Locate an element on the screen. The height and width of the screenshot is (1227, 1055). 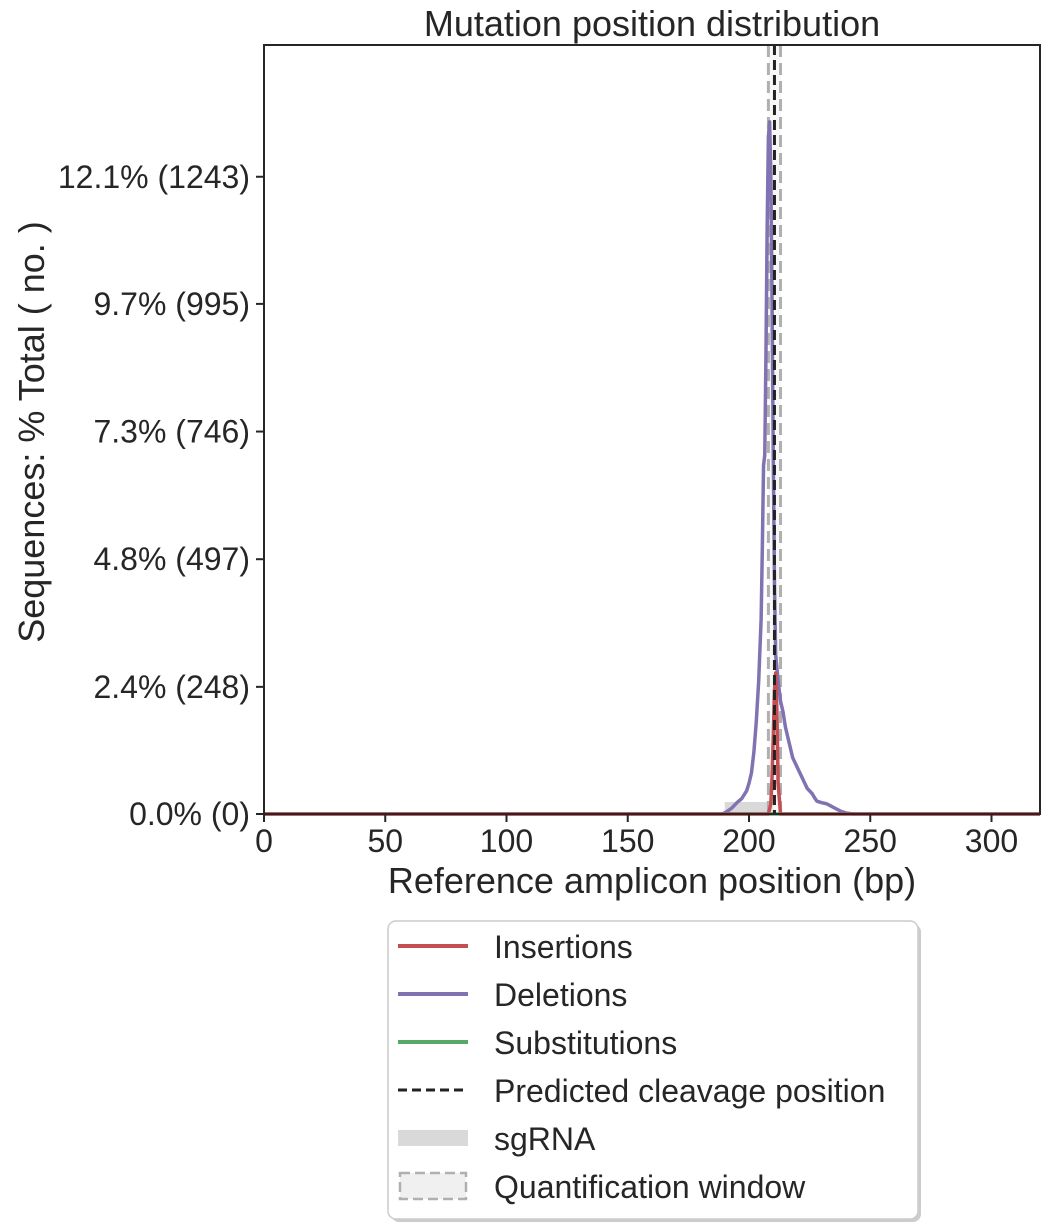
legend-label: Substitutions is located at coordinates (585, 1043).